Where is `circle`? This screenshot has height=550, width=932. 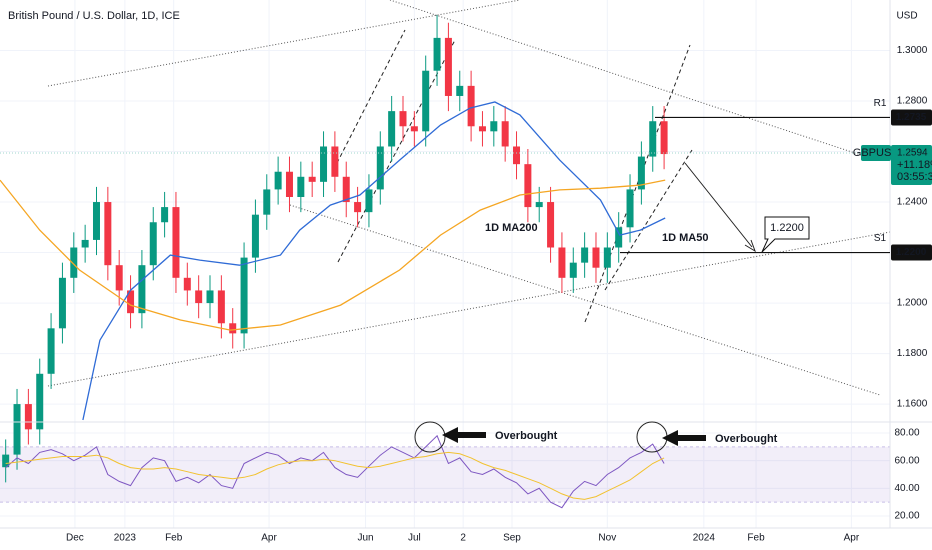
circle is located at coordinates (430, 437).